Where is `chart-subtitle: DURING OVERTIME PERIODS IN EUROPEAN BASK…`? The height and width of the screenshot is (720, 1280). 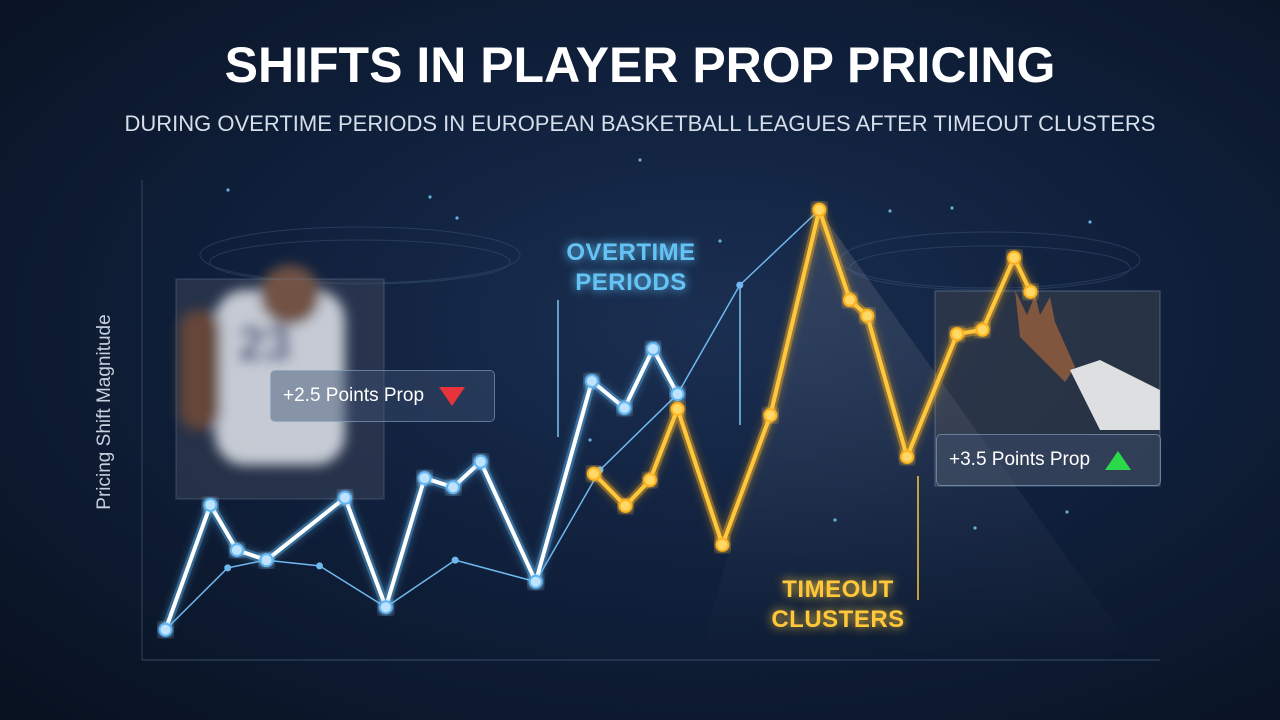
chart-subtitle: DURING OVERTIME PERIODS IN EUROPEAN BASK… is located at coordinates (640, 123).